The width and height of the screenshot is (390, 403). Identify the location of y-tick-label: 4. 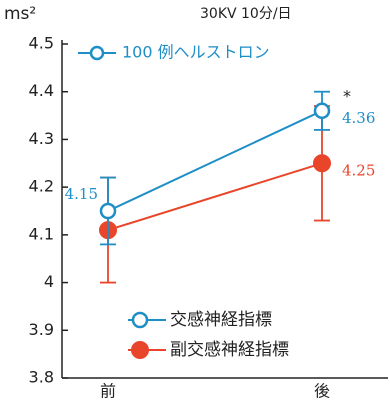
(49, 281).